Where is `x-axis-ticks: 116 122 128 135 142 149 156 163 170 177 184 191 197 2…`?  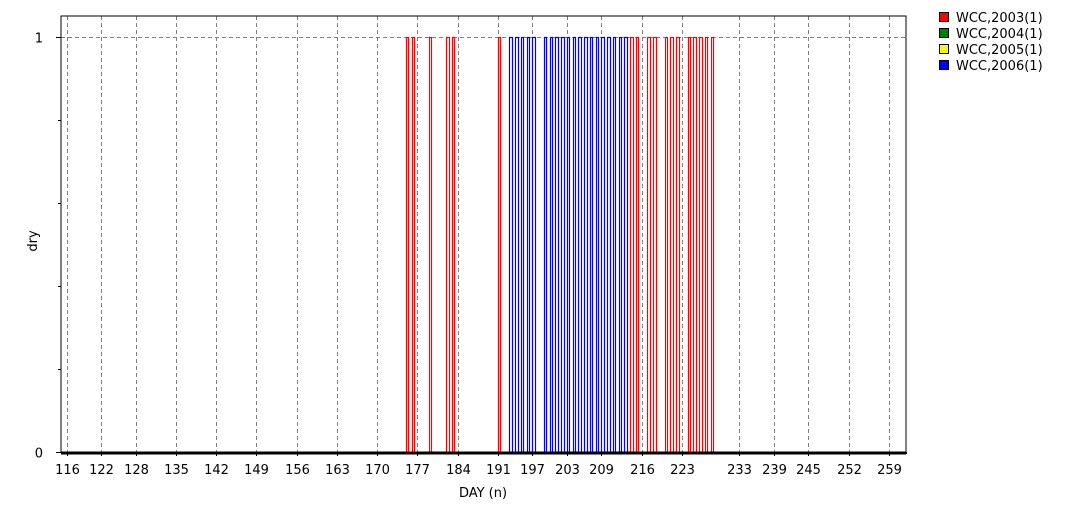
x-axis-ticks: 116 122 128 135 142 149 156 163 170 177 184 191 197 2… is located at coordinates (481, 465).